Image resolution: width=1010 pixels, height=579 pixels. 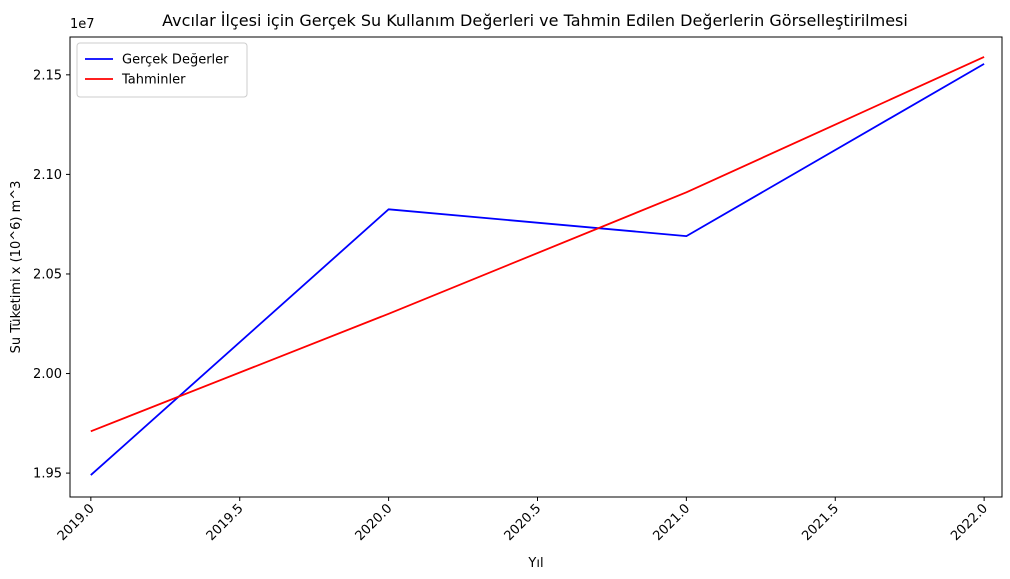 I want to click on x-tick-label: 2021.0, so click(x=671, y=522).